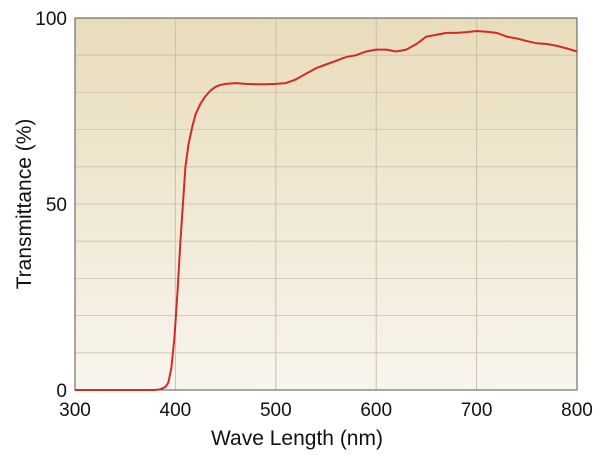 The image size is (600, 461). I want to click on y-tick-label: 100, so click(51, 19).